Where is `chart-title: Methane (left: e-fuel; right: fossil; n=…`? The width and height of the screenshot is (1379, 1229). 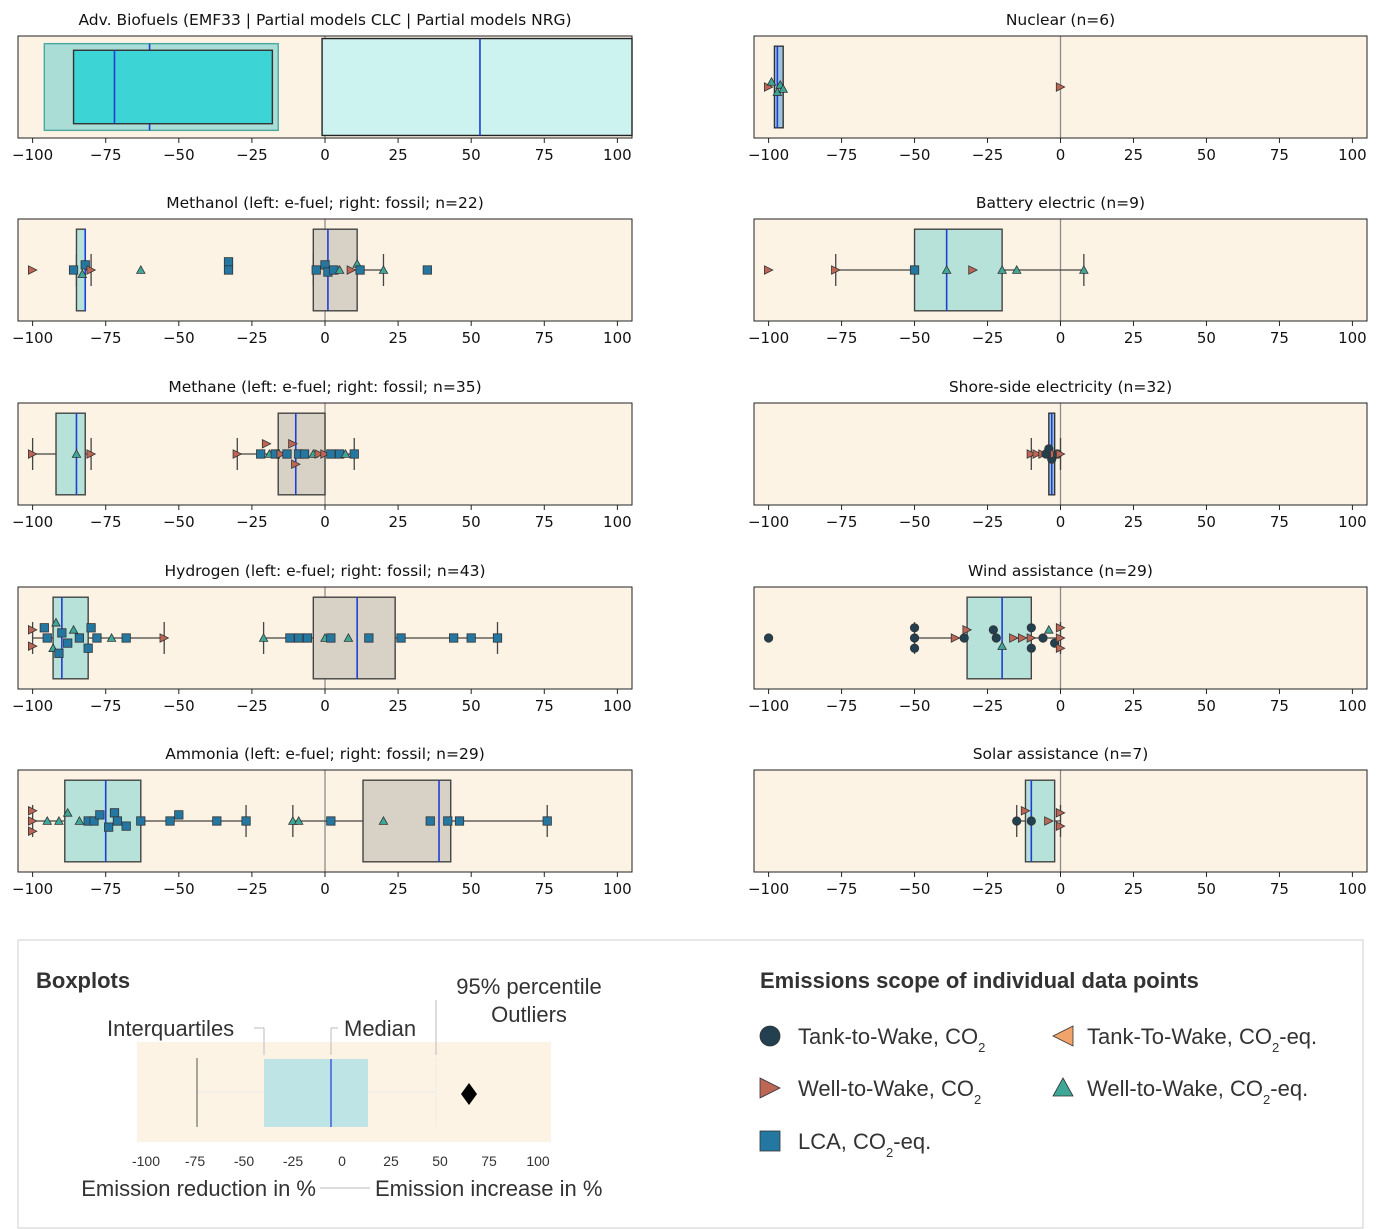
chart-title: Methane (left: e-fuel; right: fossil; n=… is located at coordinates (324, 387).